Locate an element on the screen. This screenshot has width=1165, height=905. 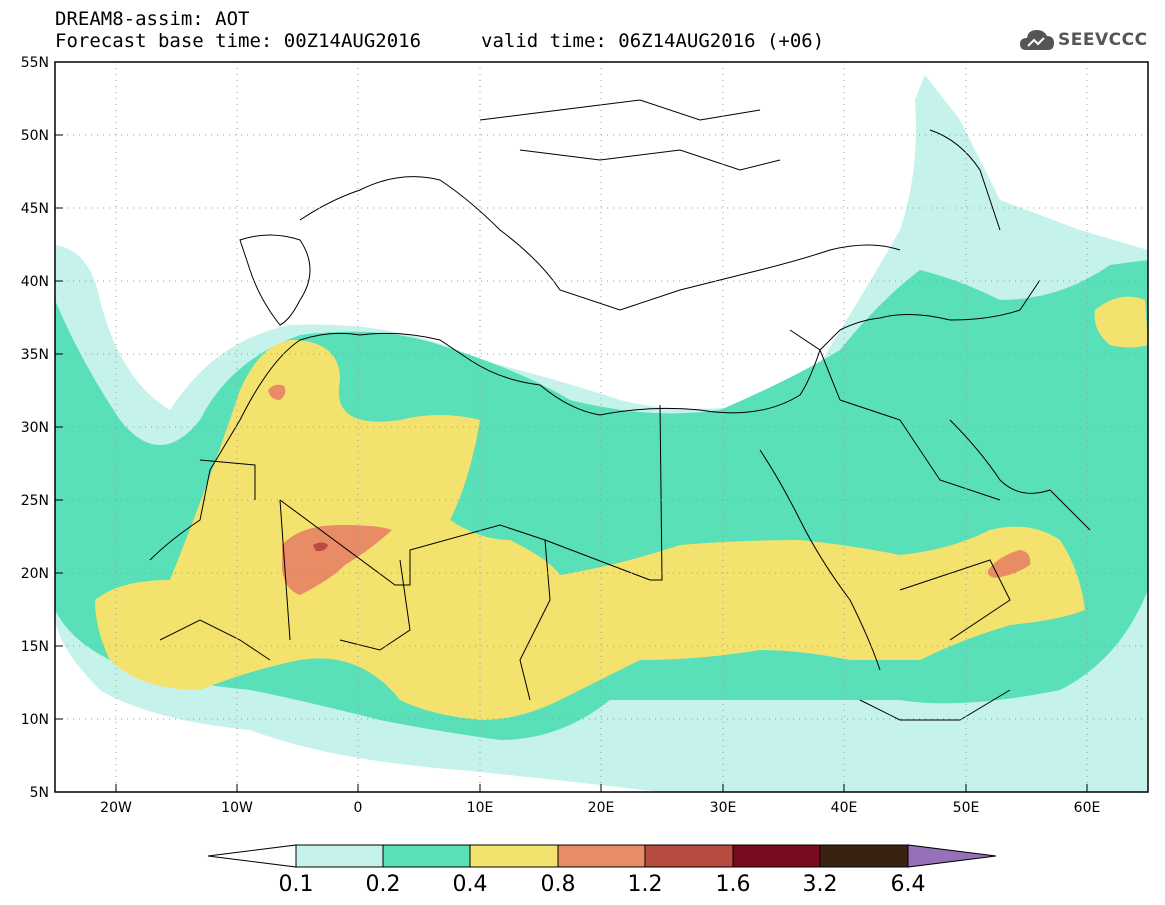
valid-time: valid time: 06Z14AUG2016 (+06) is located at coordinates (653, 41).